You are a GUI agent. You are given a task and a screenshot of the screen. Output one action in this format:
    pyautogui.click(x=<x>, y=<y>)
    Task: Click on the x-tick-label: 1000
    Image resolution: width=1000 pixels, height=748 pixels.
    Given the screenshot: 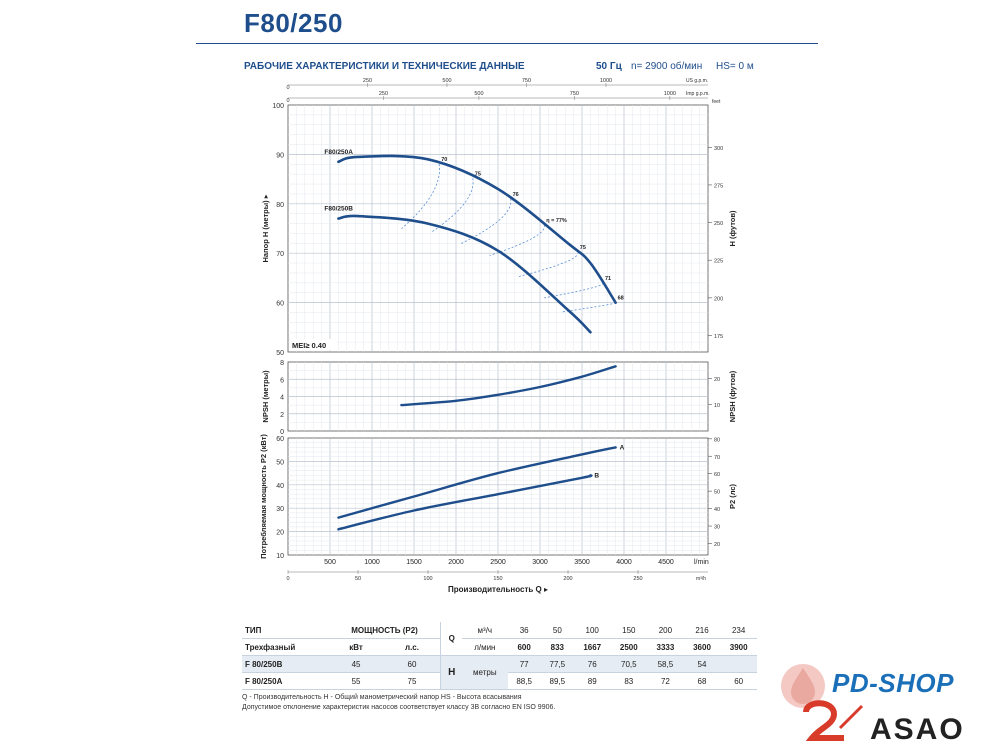 What is the action you would take?
    pyautogui.click(x=372, y=562)
    